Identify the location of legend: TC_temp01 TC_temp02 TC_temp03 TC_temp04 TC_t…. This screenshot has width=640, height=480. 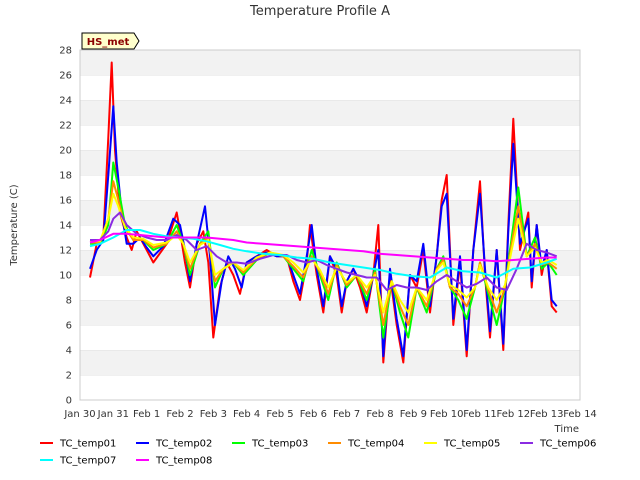
(318, 453).